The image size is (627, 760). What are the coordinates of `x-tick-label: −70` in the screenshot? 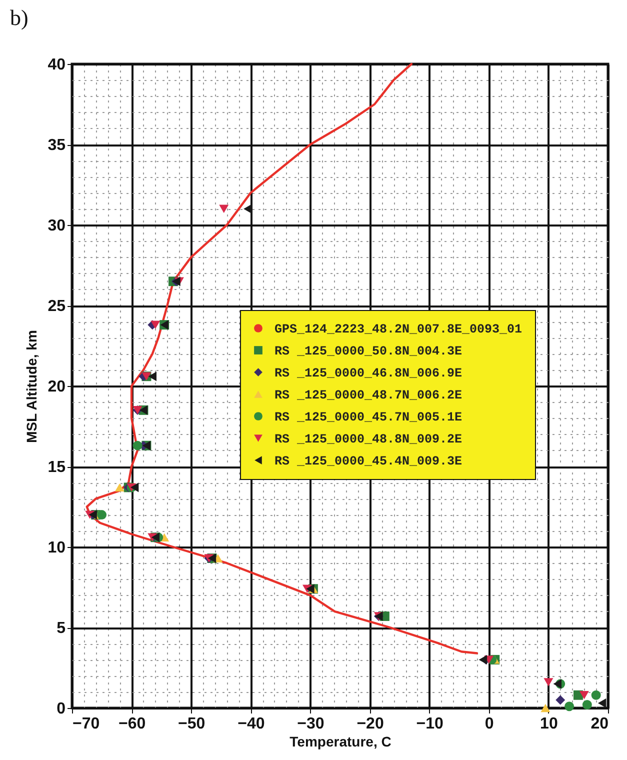 It's located at (86, 724).